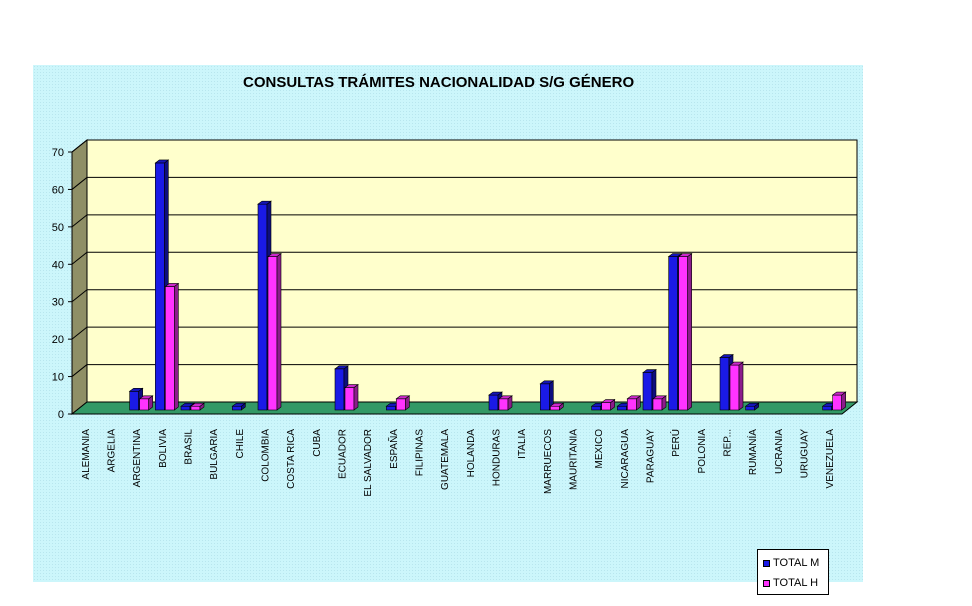  I want to click on y-tick-label: 50, so click(58, 228).